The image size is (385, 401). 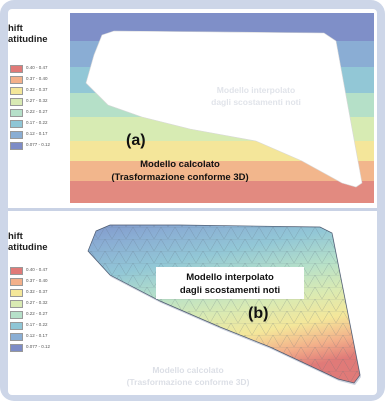 I want to click on legend-b-row: 0.077 - 0.12, so click(x=40, y=348).